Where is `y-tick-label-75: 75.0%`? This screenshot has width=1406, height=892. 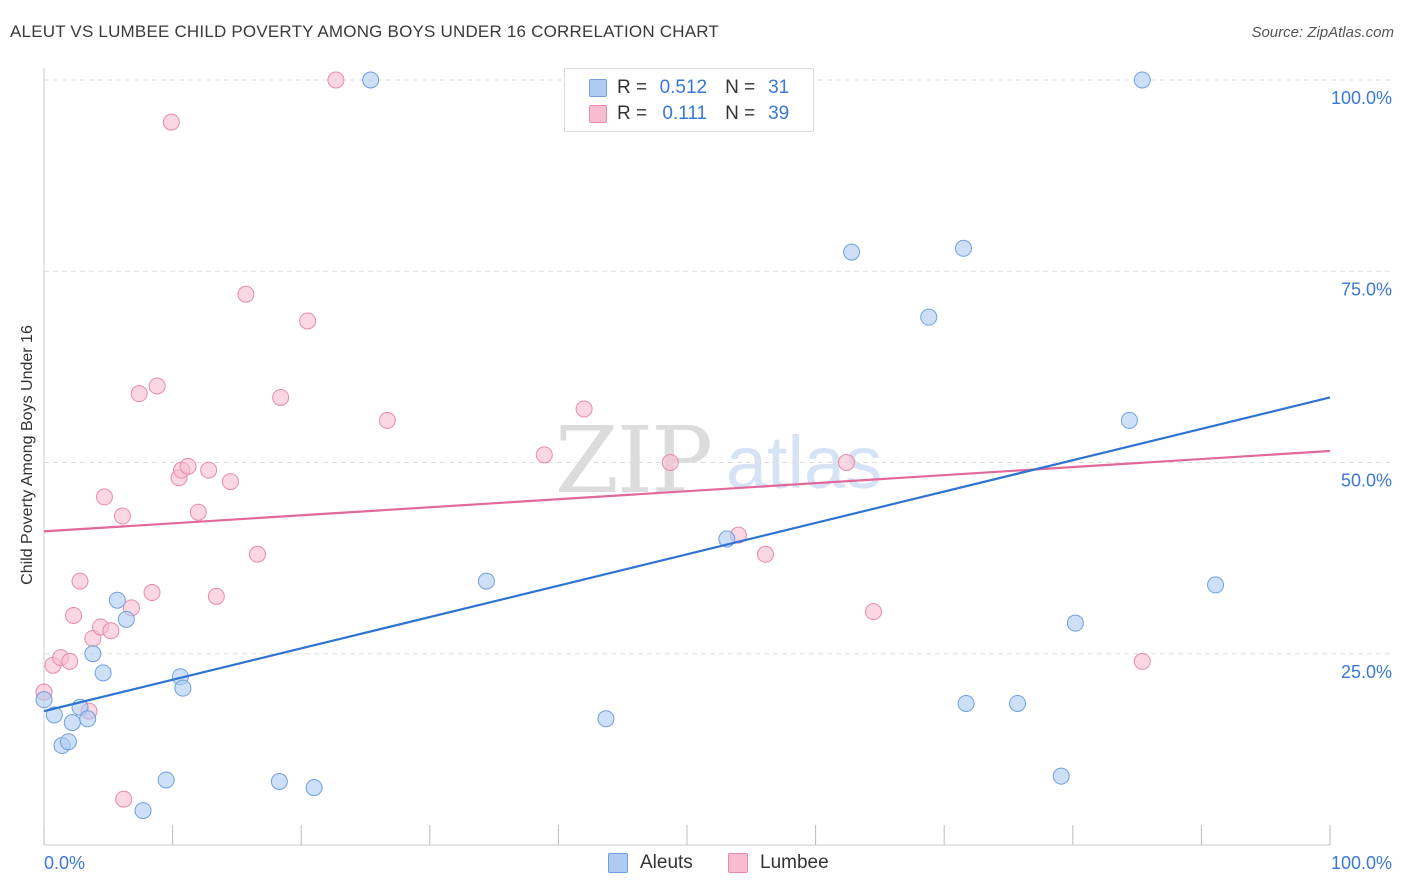
y-tick-label-75: 75.0% is located at coordinates (1366, 289).